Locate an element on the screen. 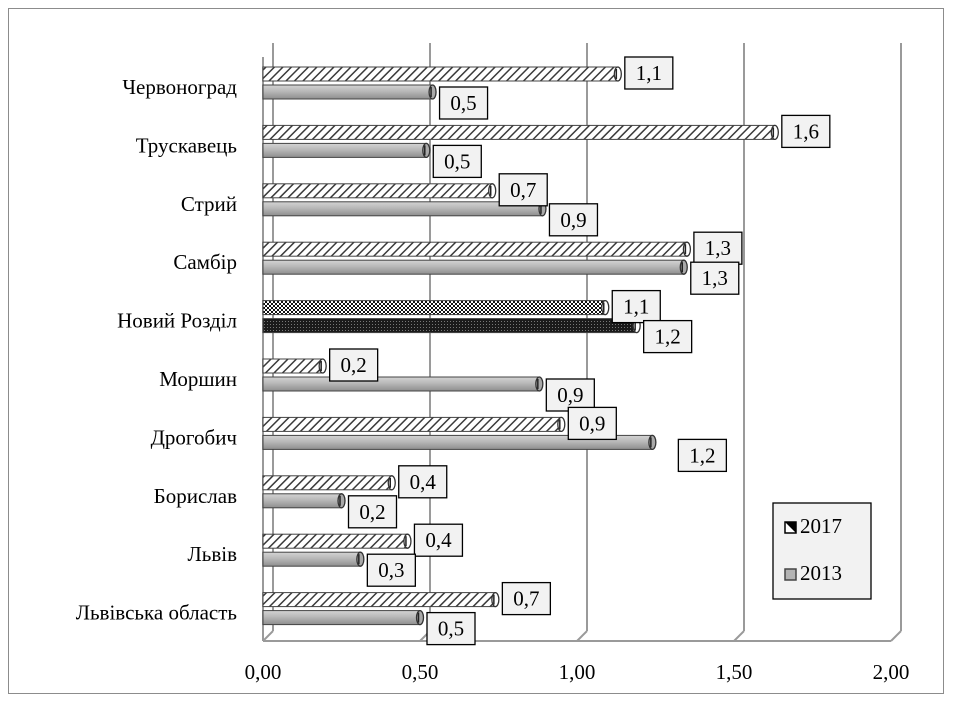 This screenshot has width=954, height=704. category-label: Новий Розділ is located at coordinates (177, 321).